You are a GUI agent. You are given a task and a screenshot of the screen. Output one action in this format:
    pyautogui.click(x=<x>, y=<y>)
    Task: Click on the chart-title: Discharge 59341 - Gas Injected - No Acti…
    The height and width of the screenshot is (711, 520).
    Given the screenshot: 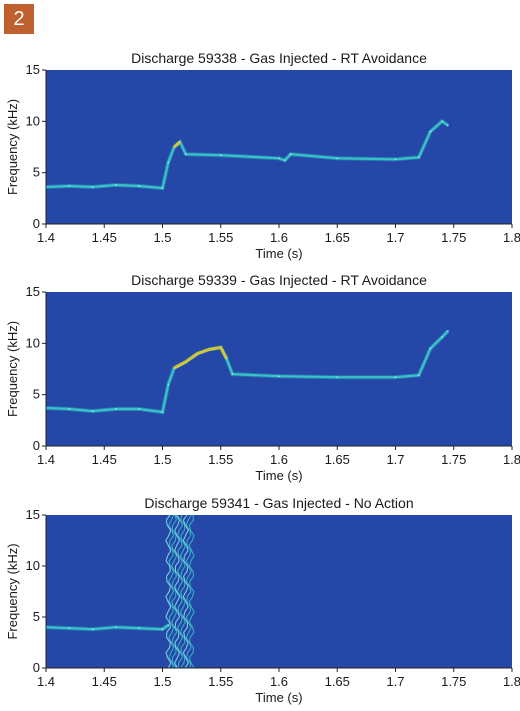 What is the action you would take?
    pyautogui.click(x=278, y=503)
    